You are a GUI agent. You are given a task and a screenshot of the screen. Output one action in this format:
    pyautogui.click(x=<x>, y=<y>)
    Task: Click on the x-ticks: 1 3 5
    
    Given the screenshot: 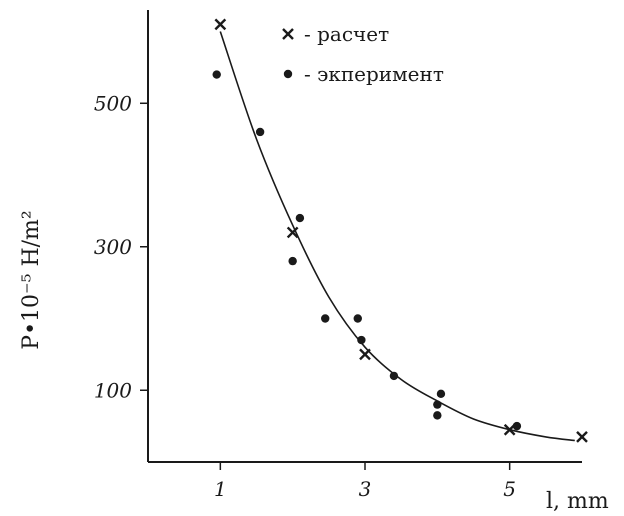 What is the action you would take?
    pyautogui.click(x=365, y=481)
    